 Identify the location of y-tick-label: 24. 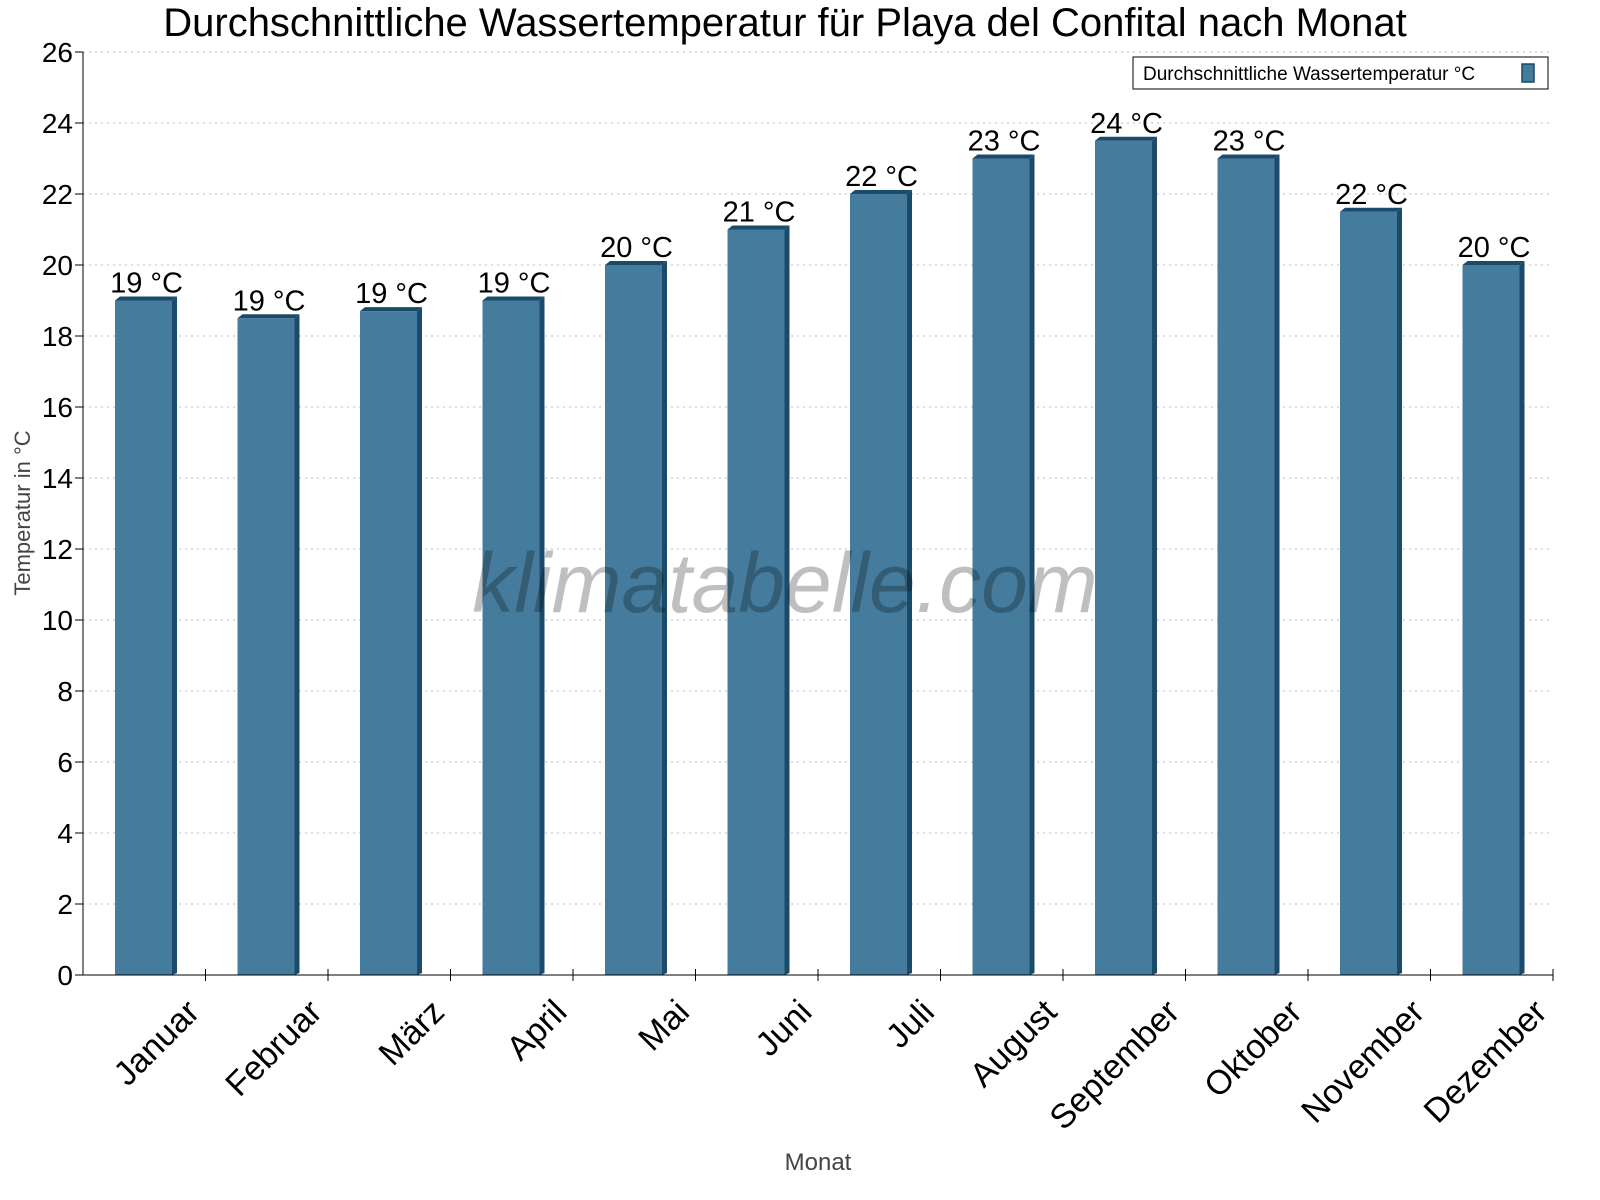
(57, 123).